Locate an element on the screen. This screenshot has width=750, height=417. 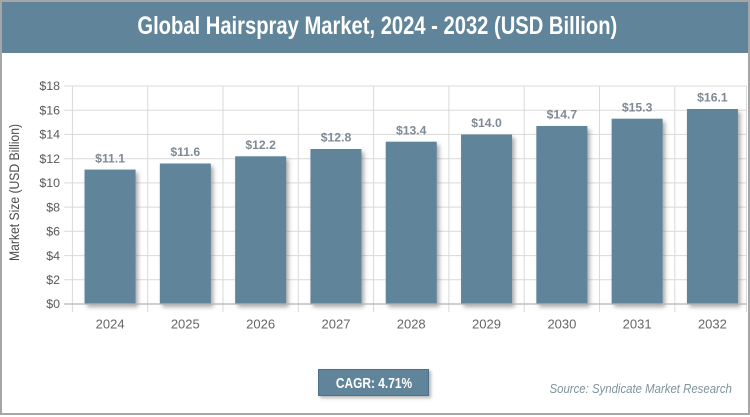
svg-text: $15.3 is located at coordinates (637, 107).